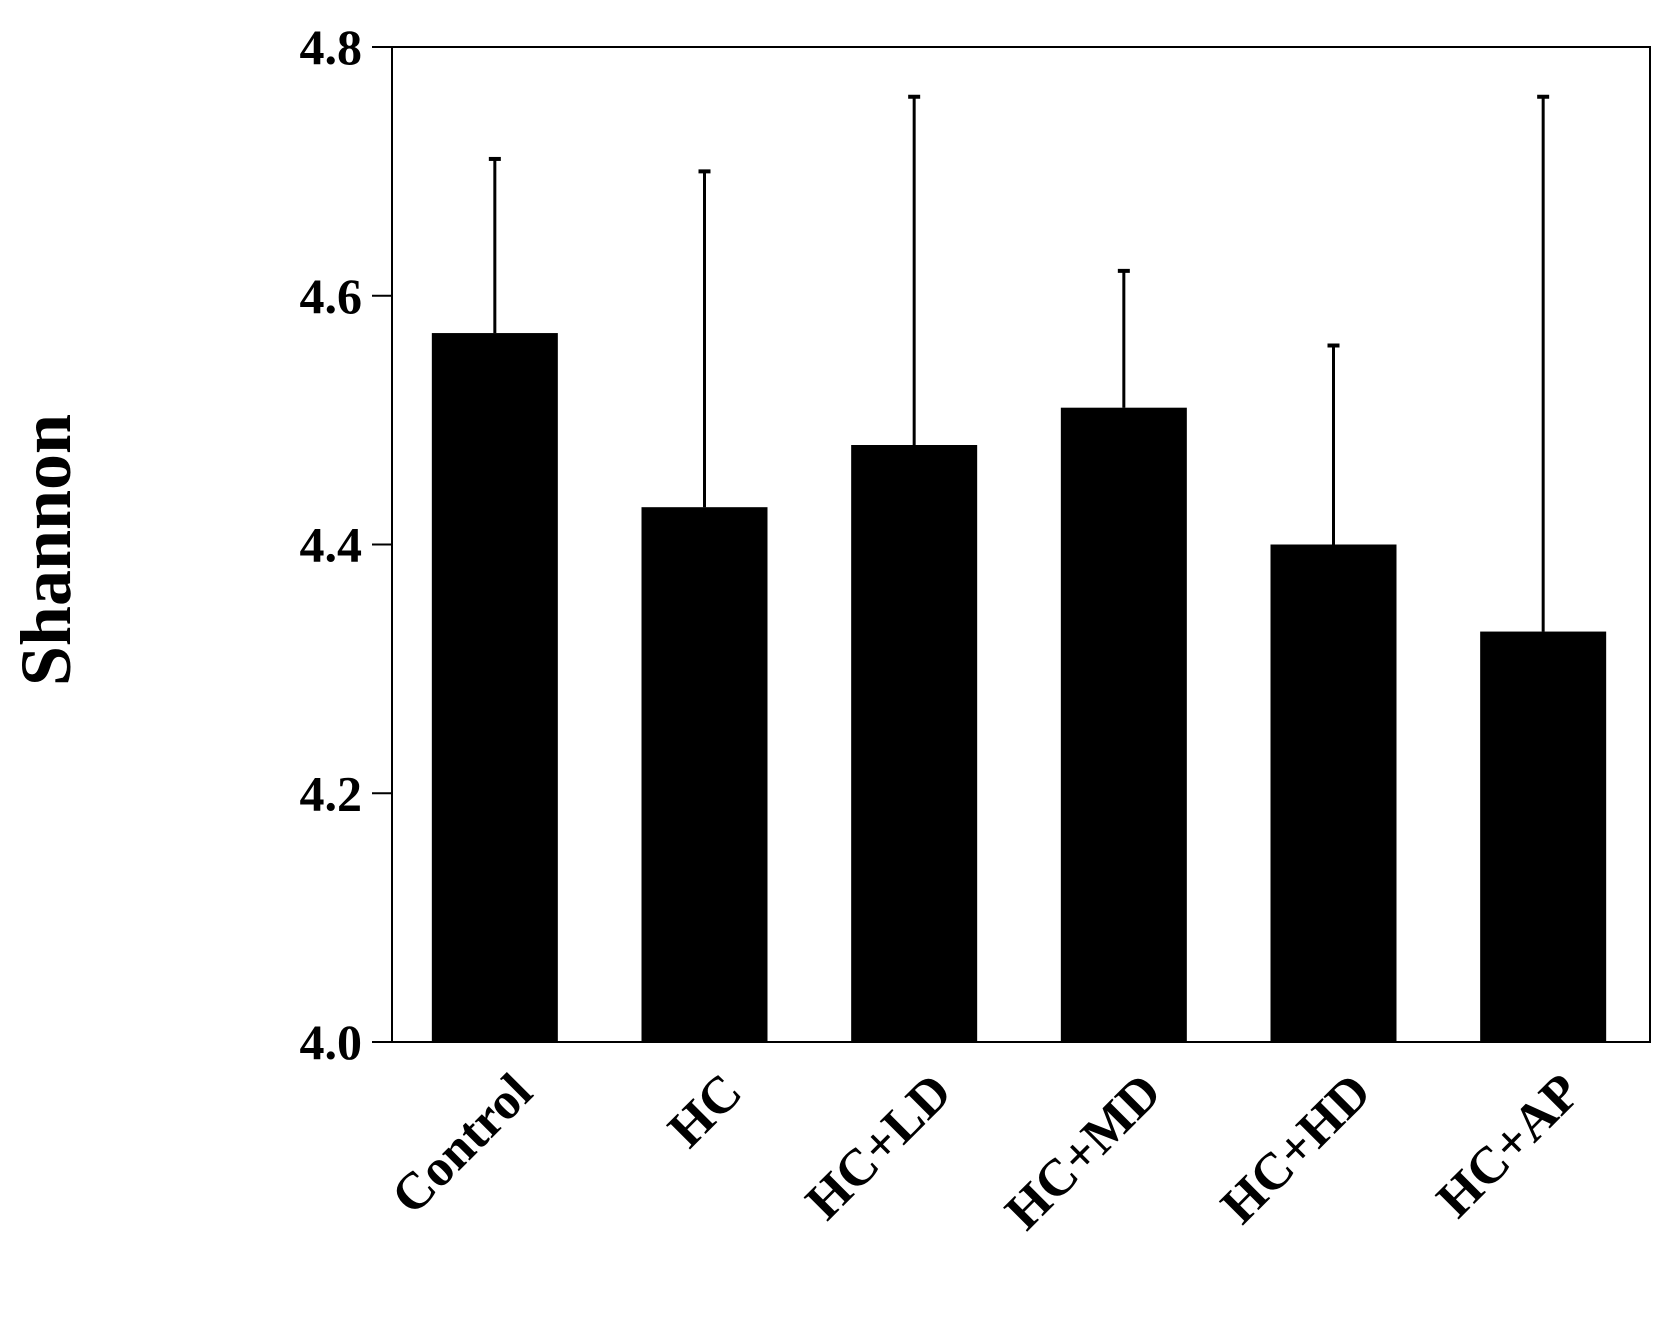 The height and width of the screenshot is (1320, 1661). I want to click on x-category-label: Control, so click(462, 1144).